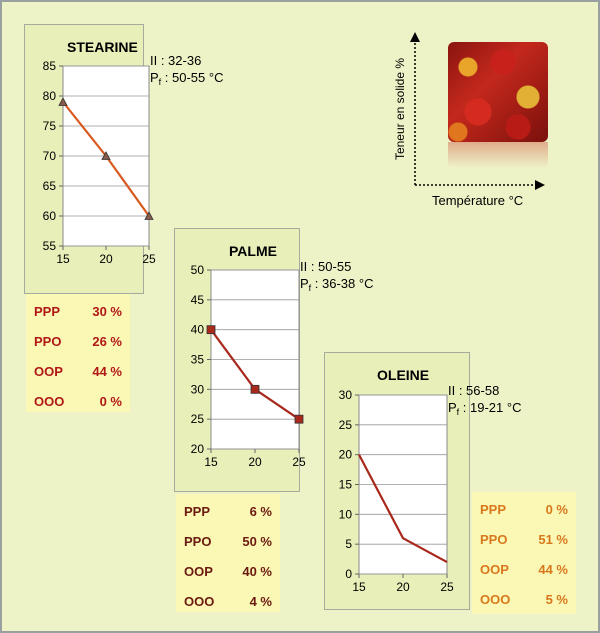 The image size is (600, 633). I want to click on composition-row: PPP 6 %, so click(228, 514).